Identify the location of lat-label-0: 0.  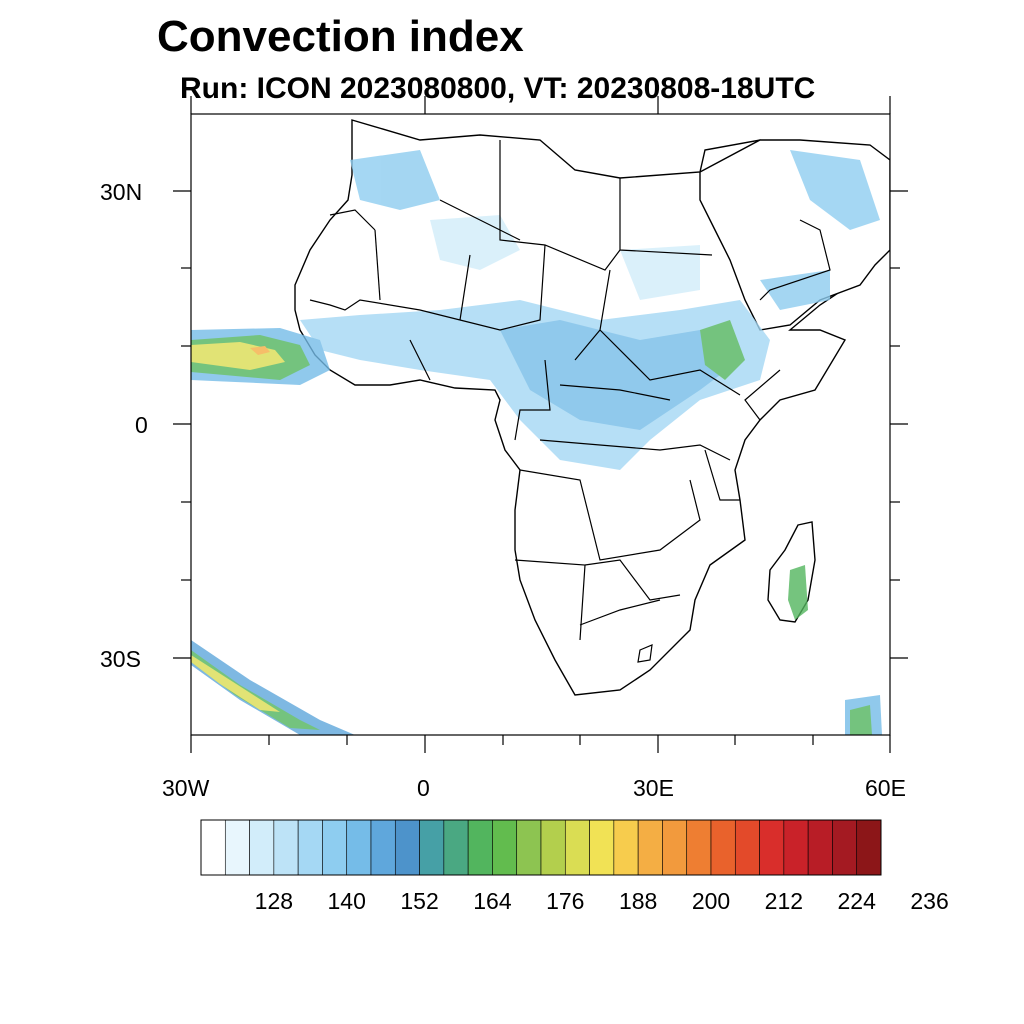
(141, 425).